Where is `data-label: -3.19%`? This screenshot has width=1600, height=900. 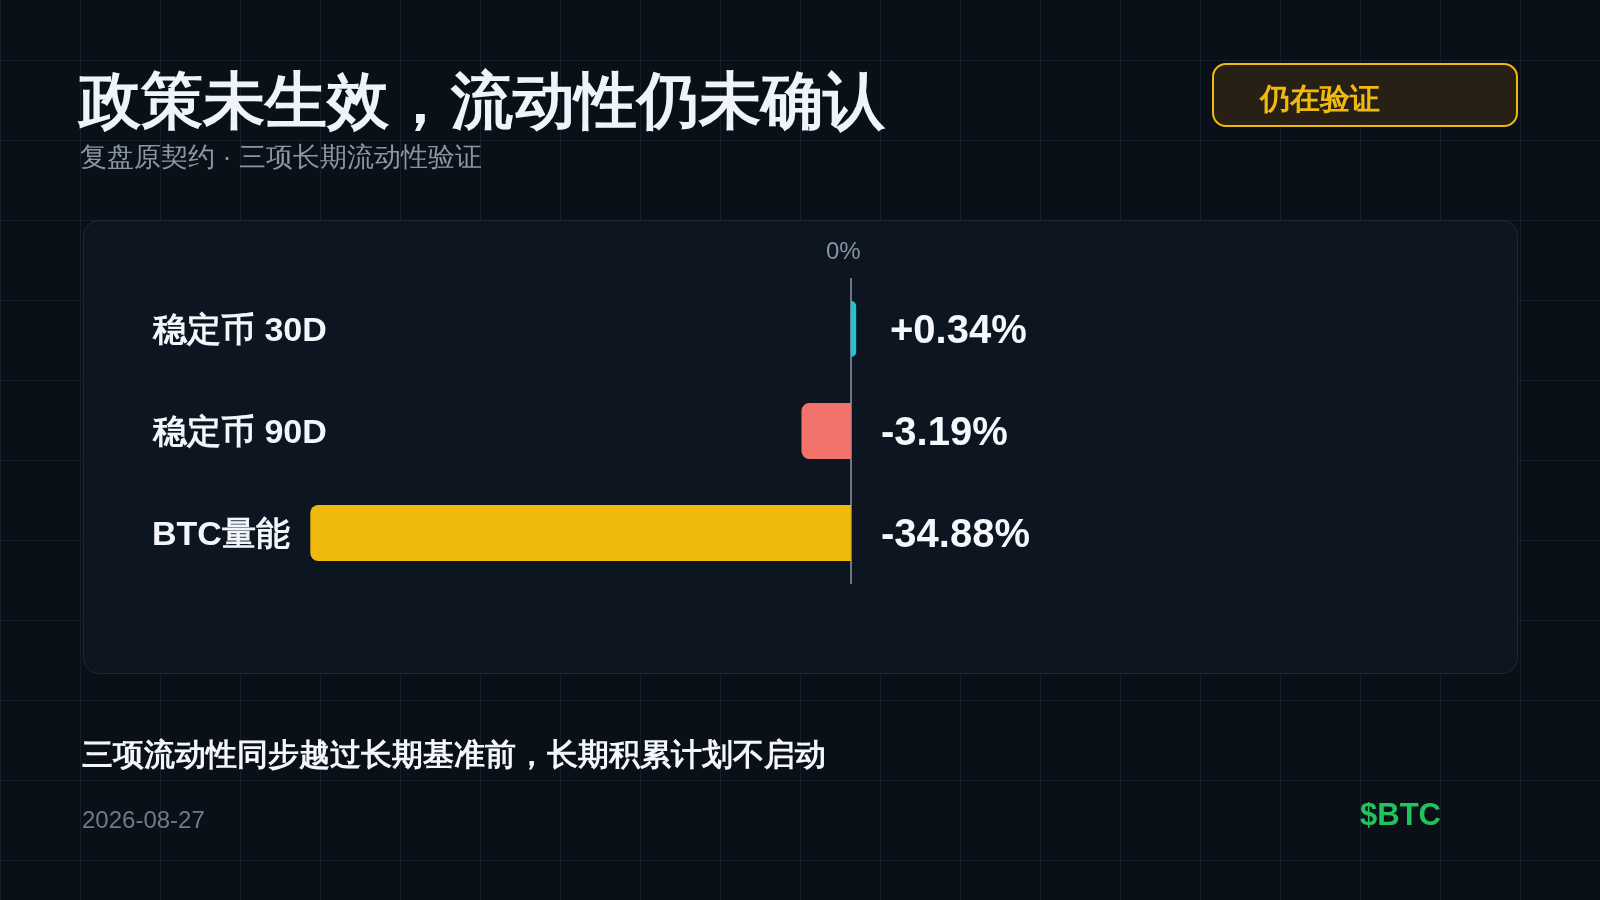 data-label: -3.19% is located at coordinates (944, 431).